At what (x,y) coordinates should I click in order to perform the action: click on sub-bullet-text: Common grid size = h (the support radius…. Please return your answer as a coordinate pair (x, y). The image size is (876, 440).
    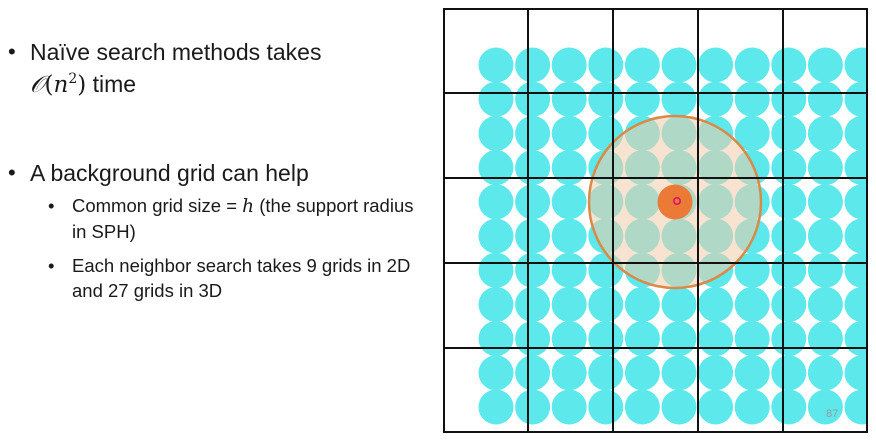
    Looking at the image, I should click on (250, 218).